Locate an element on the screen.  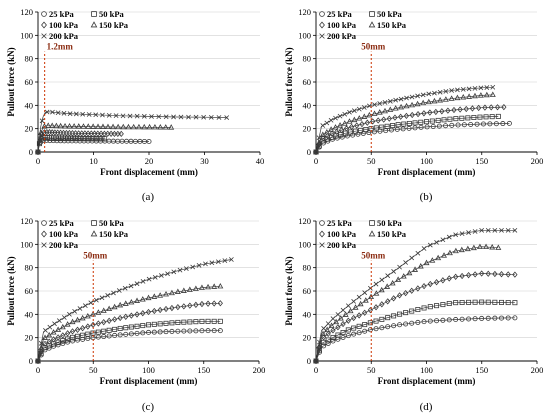
panel-label: (b) is located at coordinates (426, 197).